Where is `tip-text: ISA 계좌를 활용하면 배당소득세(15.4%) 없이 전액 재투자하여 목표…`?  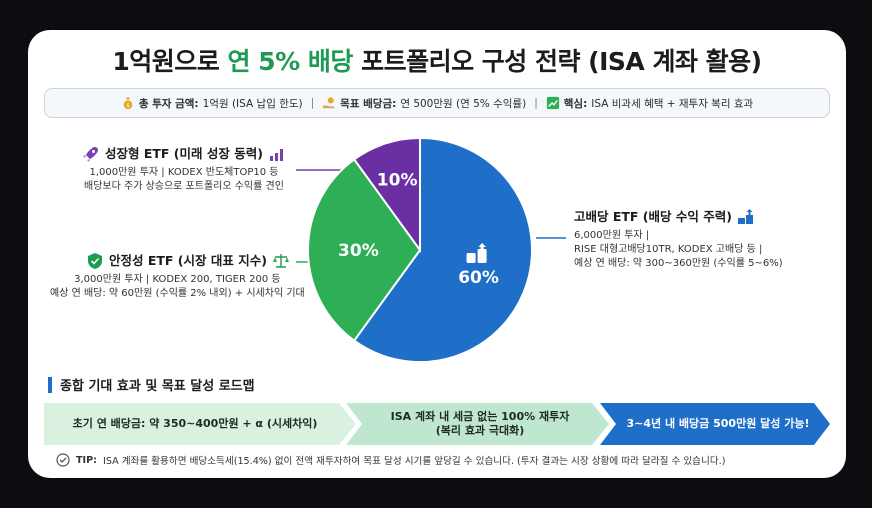
tip-text: ISA 계좌를 활용하면 배당소득세(15.4%) 없이 전액 재투자하여 목표… is located at coordinates (414, 461).